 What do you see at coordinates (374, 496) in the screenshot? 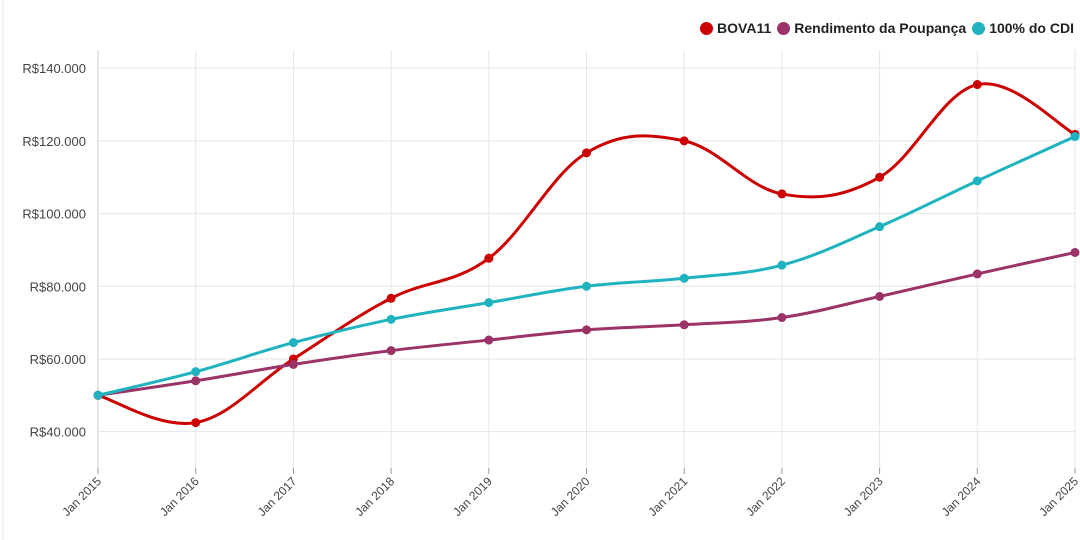
I see `x-tick-label: Jan 2018` at bounding box center [374, 496].